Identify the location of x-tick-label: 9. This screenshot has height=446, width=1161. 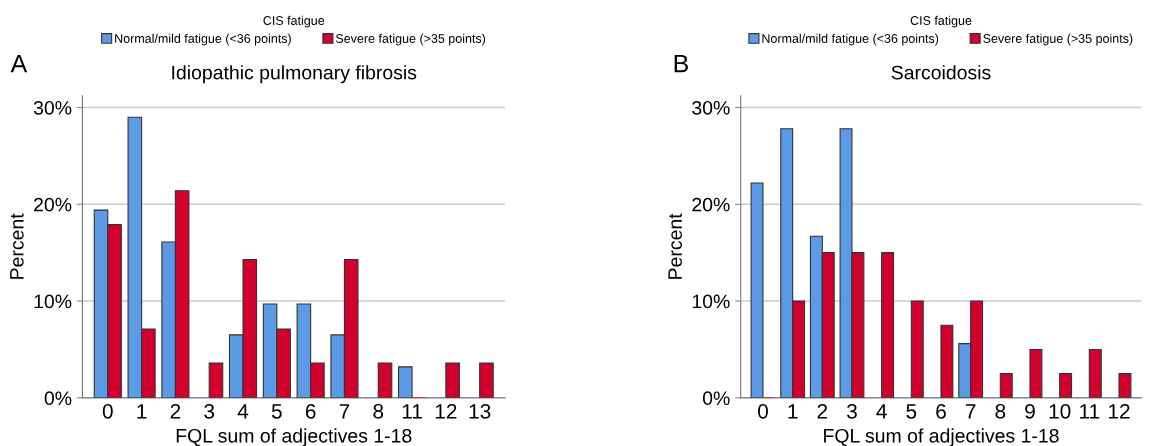
(1030, 411).